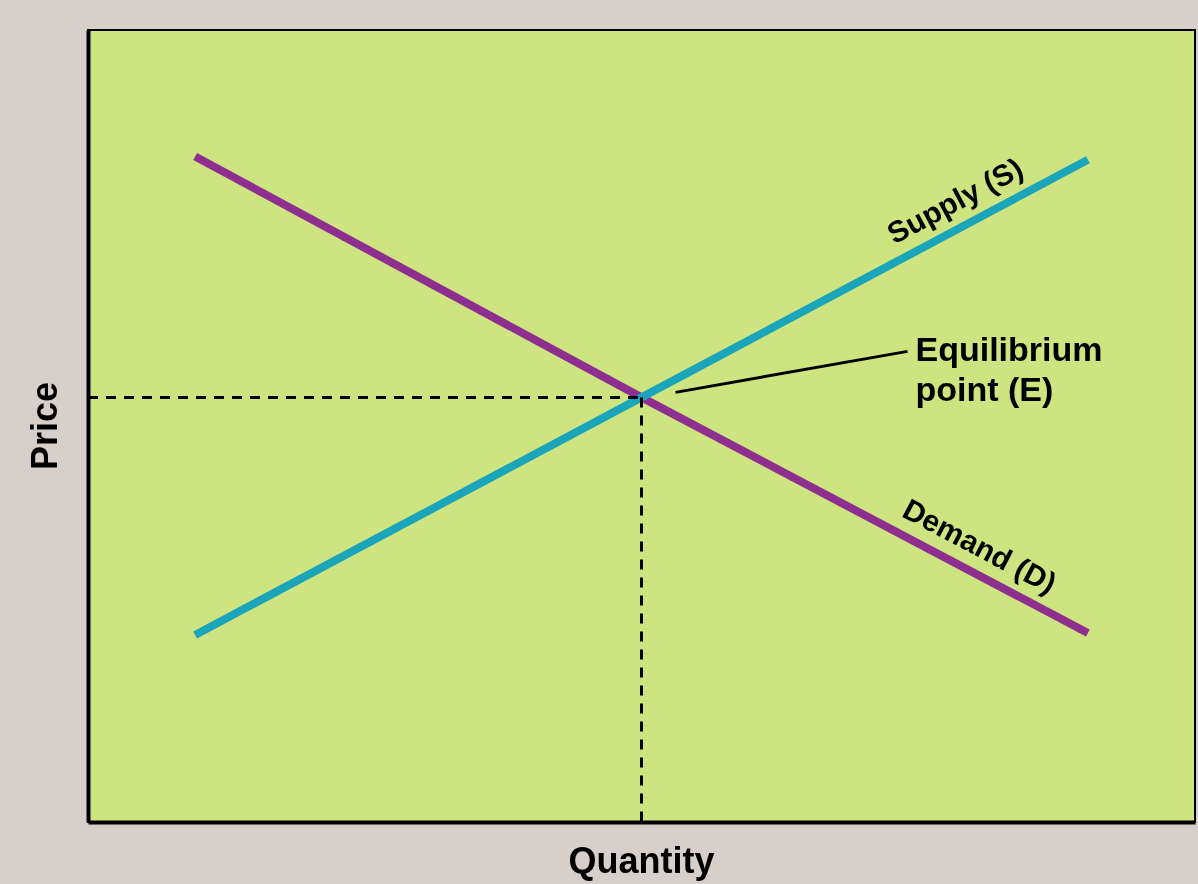  I want to click on y-axis-title: Price, so click(44, 426).